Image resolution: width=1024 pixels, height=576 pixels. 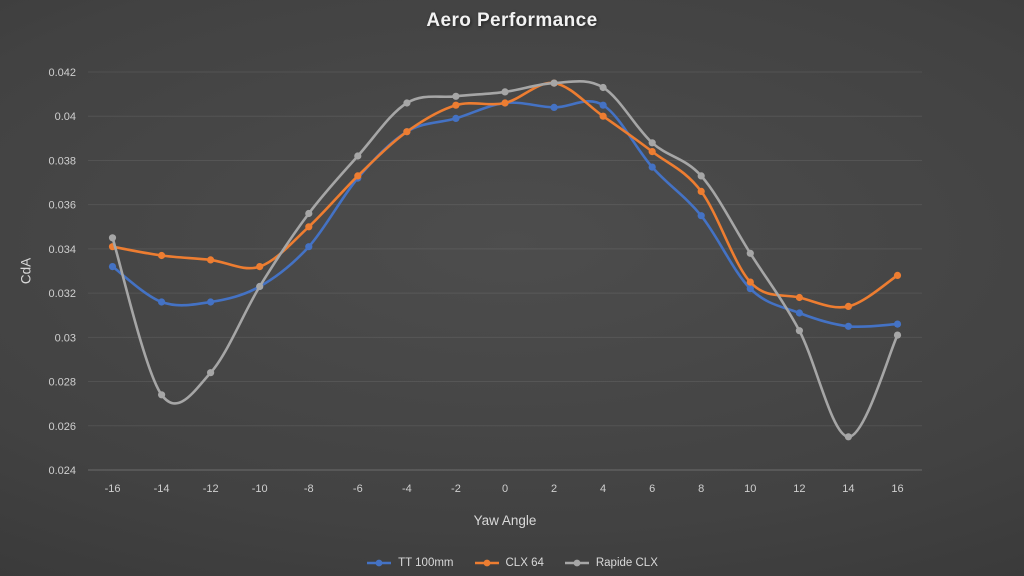 What do you see at coordinates (62, 294) in the screenshot?
I see `y-tick-label: 0.032` at bounding box center [62, 294].